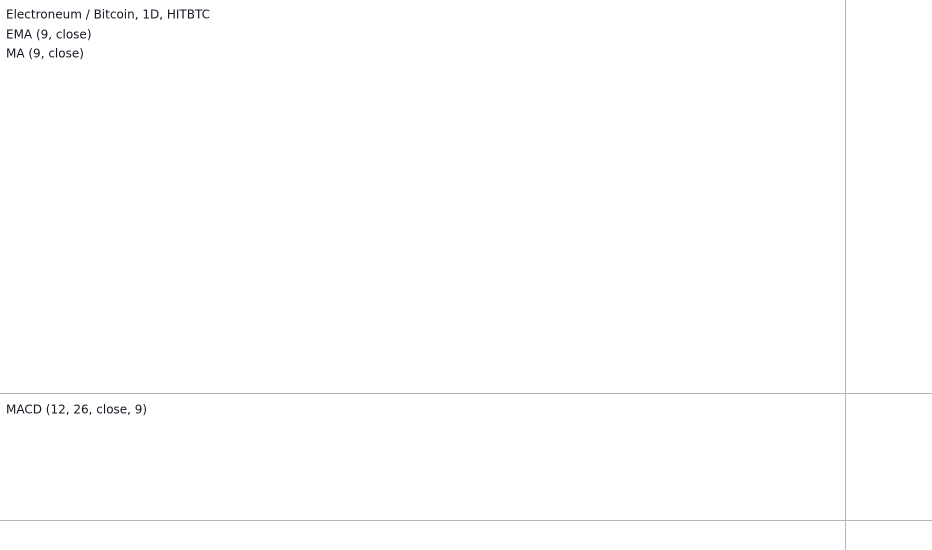 The width and height of the screenshot is (932, 550). What do you see at coordinates (45, 54) in the screenshot?
I see `legend-entry: MA (9, close)` at bounding box center [45, 54].